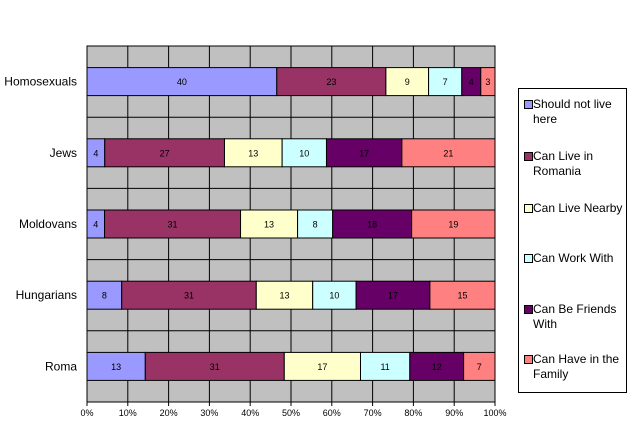 This screenshot has width=631, height=432. Describe the element at coordinates (48, 224) in the screenshot. I see `category-label: Moldovans` at that location.